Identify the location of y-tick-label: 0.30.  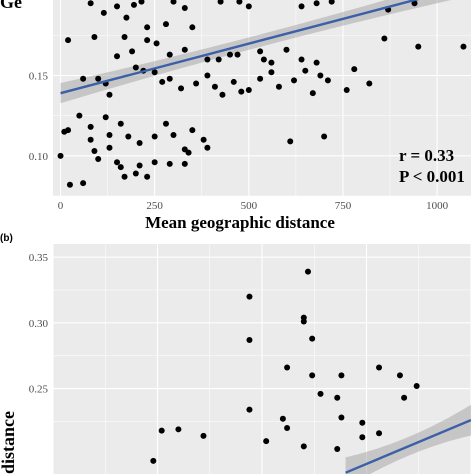
(39, 324).